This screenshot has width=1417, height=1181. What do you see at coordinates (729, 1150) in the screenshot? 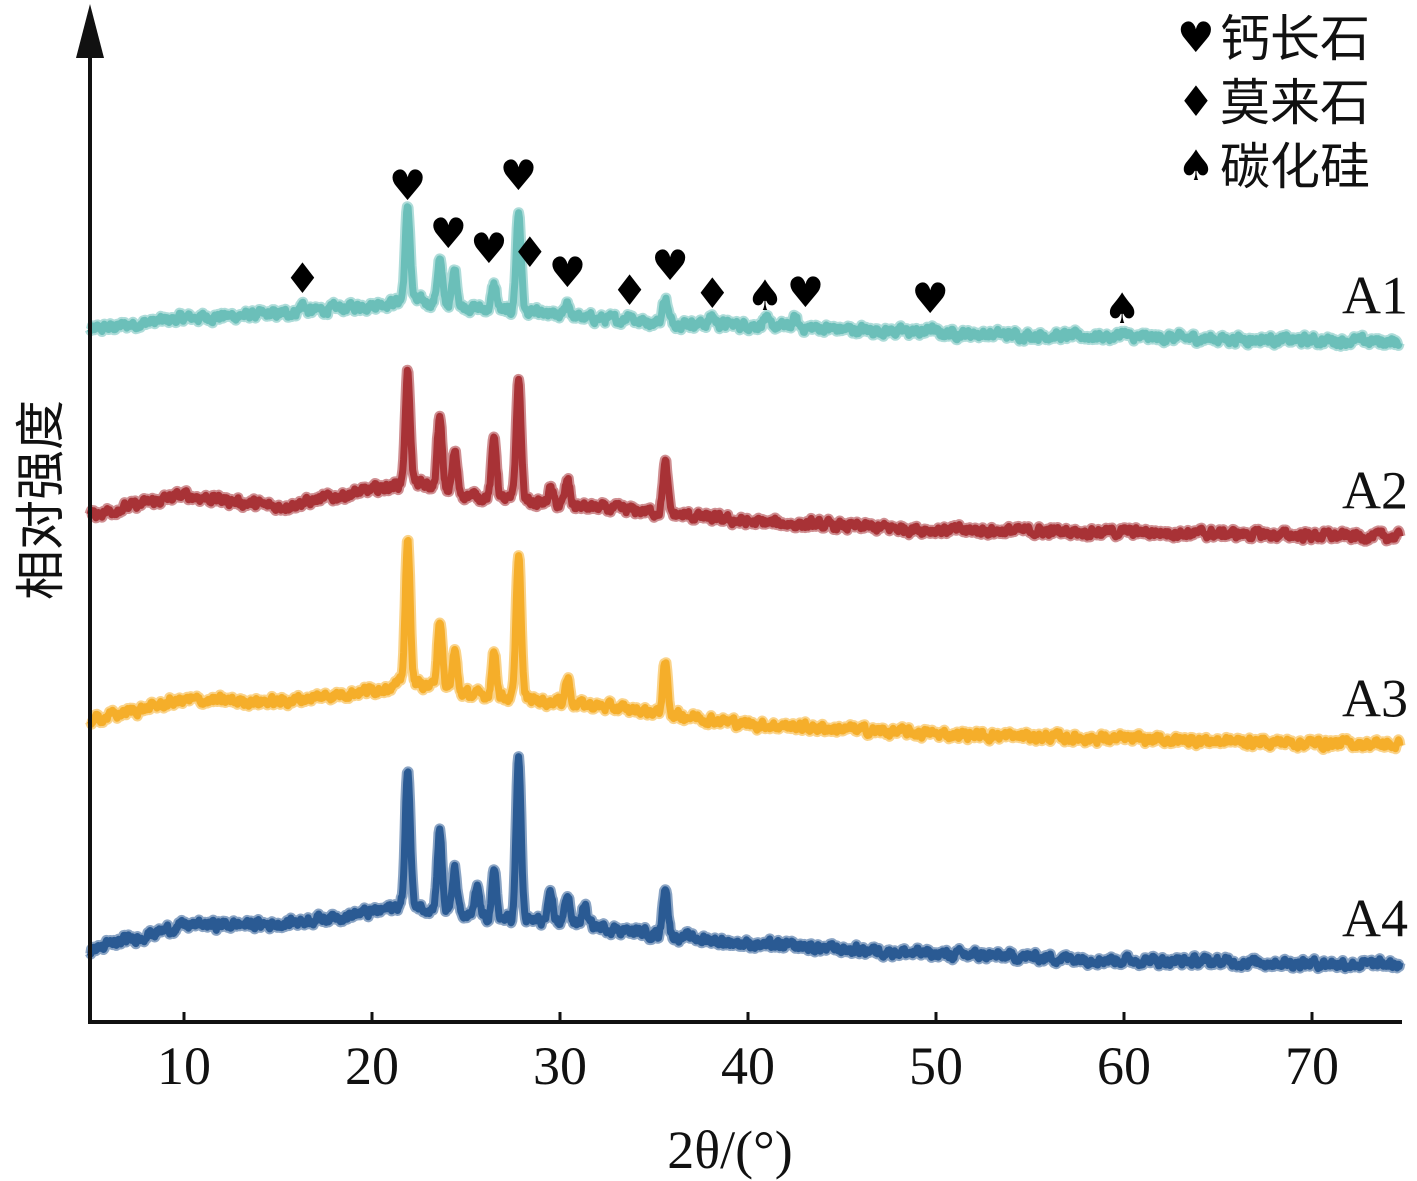
I see `x-axis-label: 2θ/(°)` at bounding box center [729, 1150].